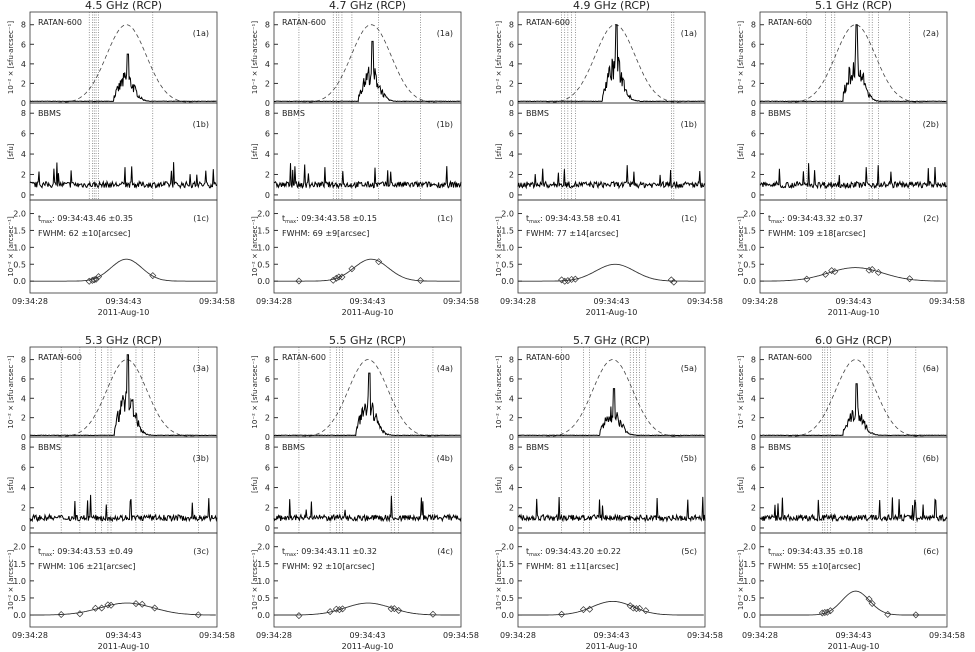  Describe the element at coordinates (85, 552) in the screenshot. I see `tmax-text: tmax: 09:34:43.53 ±0.49` at that location.